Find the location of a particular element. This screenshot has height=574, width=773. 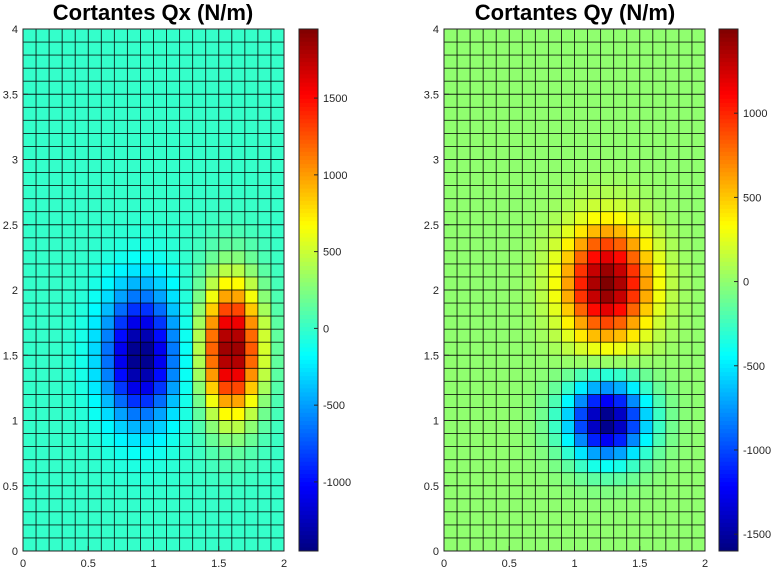

y-tick-label: 1 is located at coordinates (436, 422).